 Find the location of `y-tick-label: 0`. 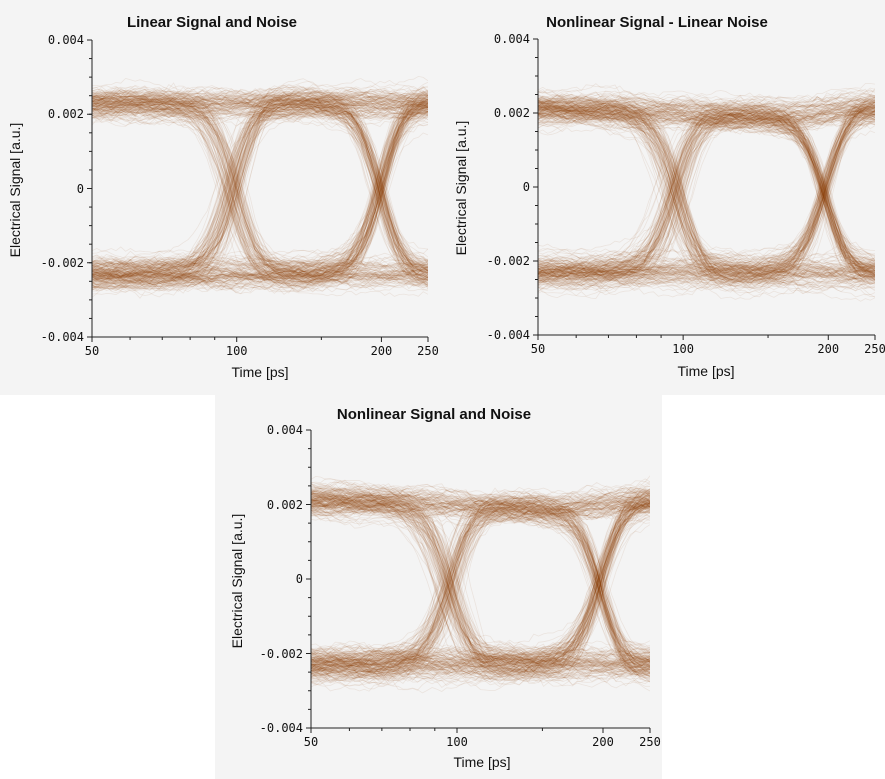

y-tick-label: 0 is located at coordinates (80, 188).